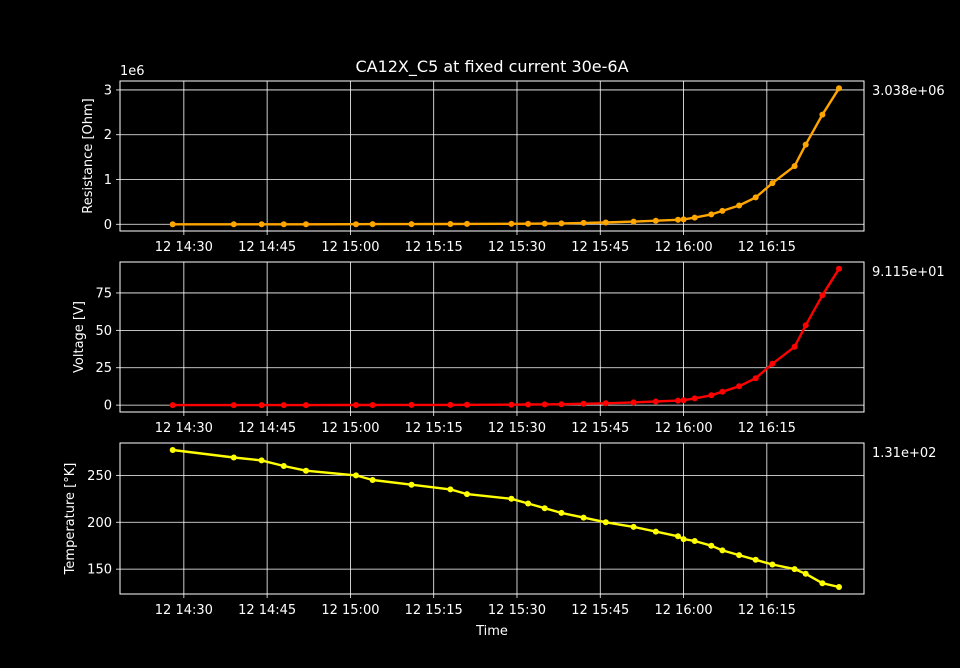  What do you see at coordinates (132, 71) in the screenshot?
I see `y-offset-label: 1e6` at bounding box center [132, 71].